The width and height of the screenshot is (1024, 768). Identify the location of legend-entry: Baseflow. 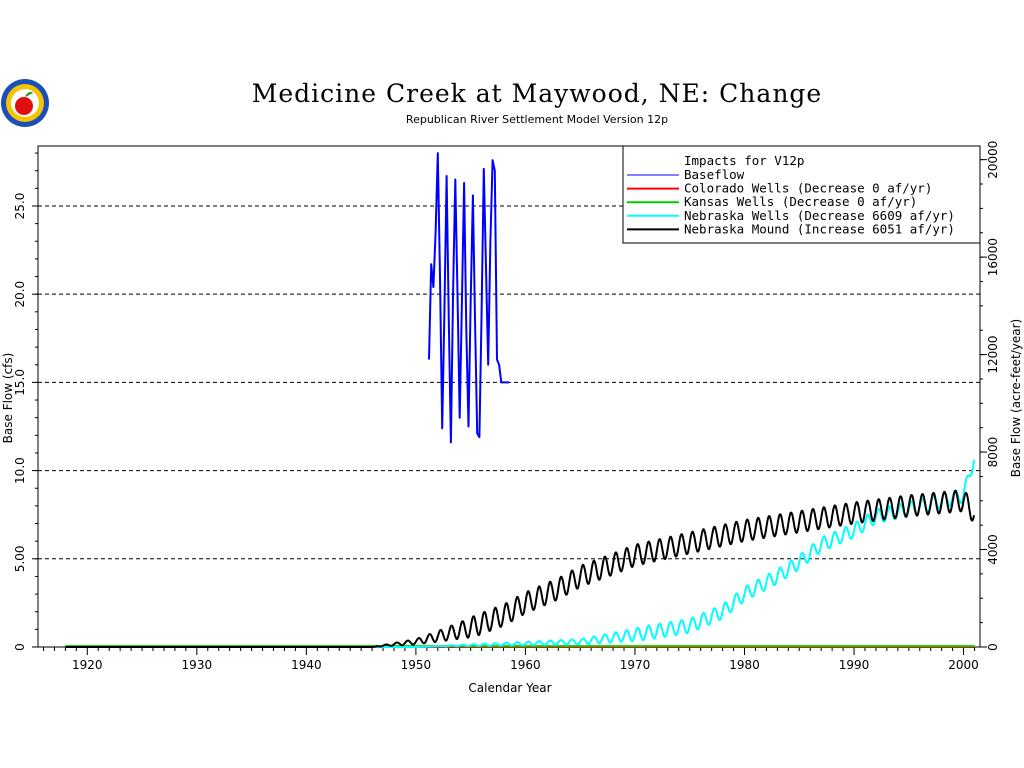
(714, 174).